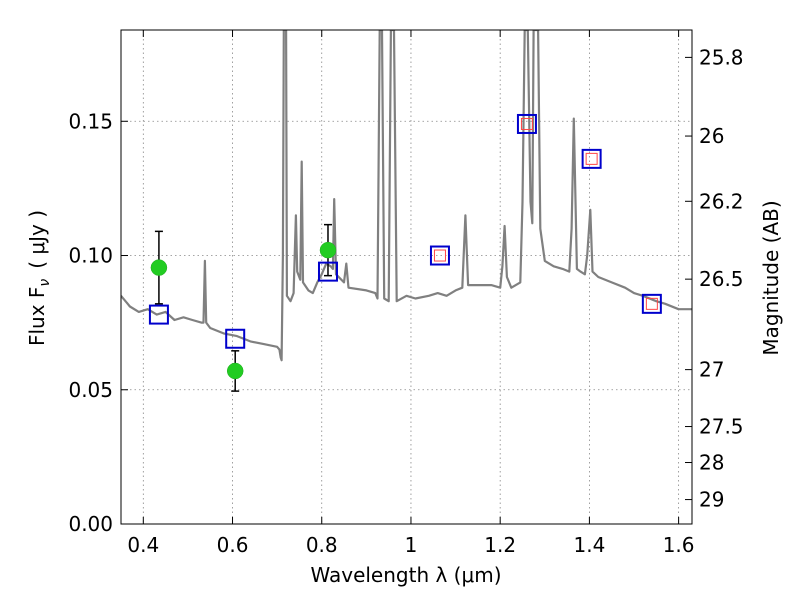 This screenshot has width=800, height=600. I want to click on y-tick-label: 0.00, so click(90, 524).